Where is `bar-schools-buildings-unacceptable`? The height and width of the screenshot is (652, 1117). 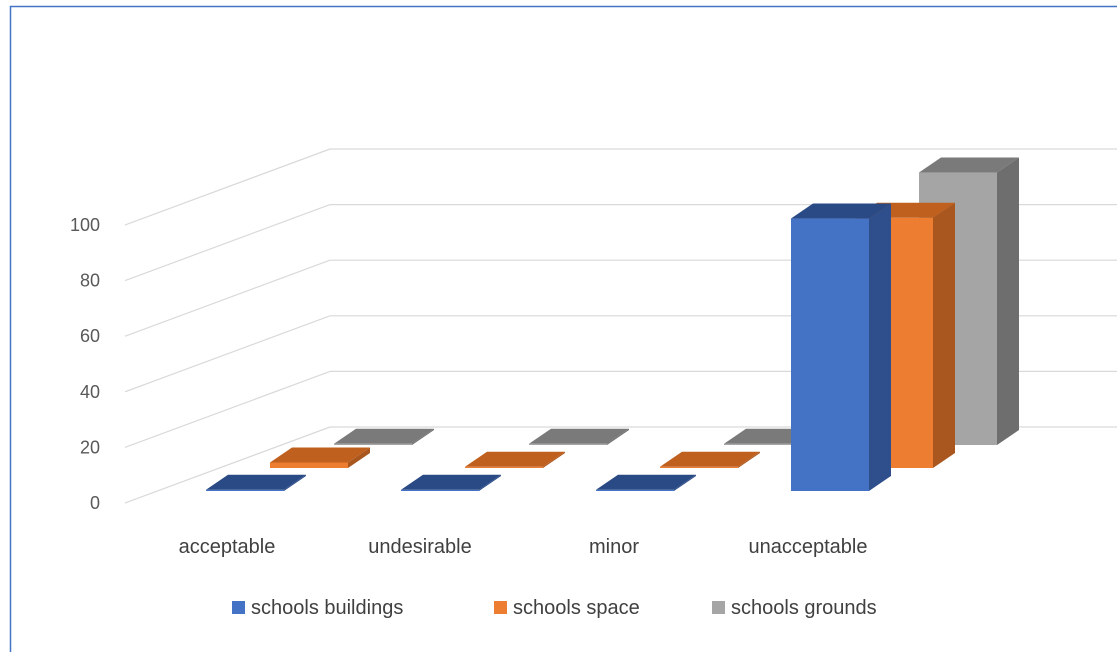 bar-schools-buildings-unacceptable is located at coordinates (841, 347).